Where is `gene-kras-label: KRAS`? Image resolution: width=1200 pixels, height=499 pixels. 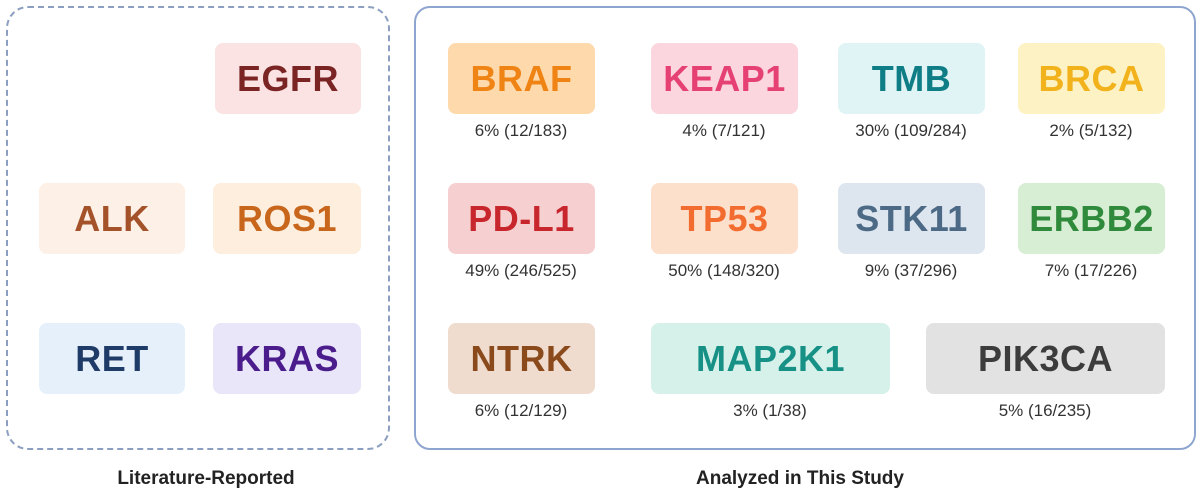 gene-kras-label: KRAS is located at coordinates (286, 358).